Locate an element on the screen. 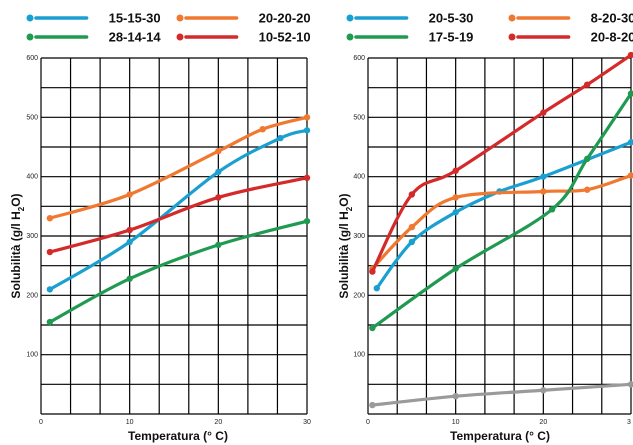 The width and height of the screenshot is (633, 445). legend-label: 15-15-30 is located at coordinates (135, 18).